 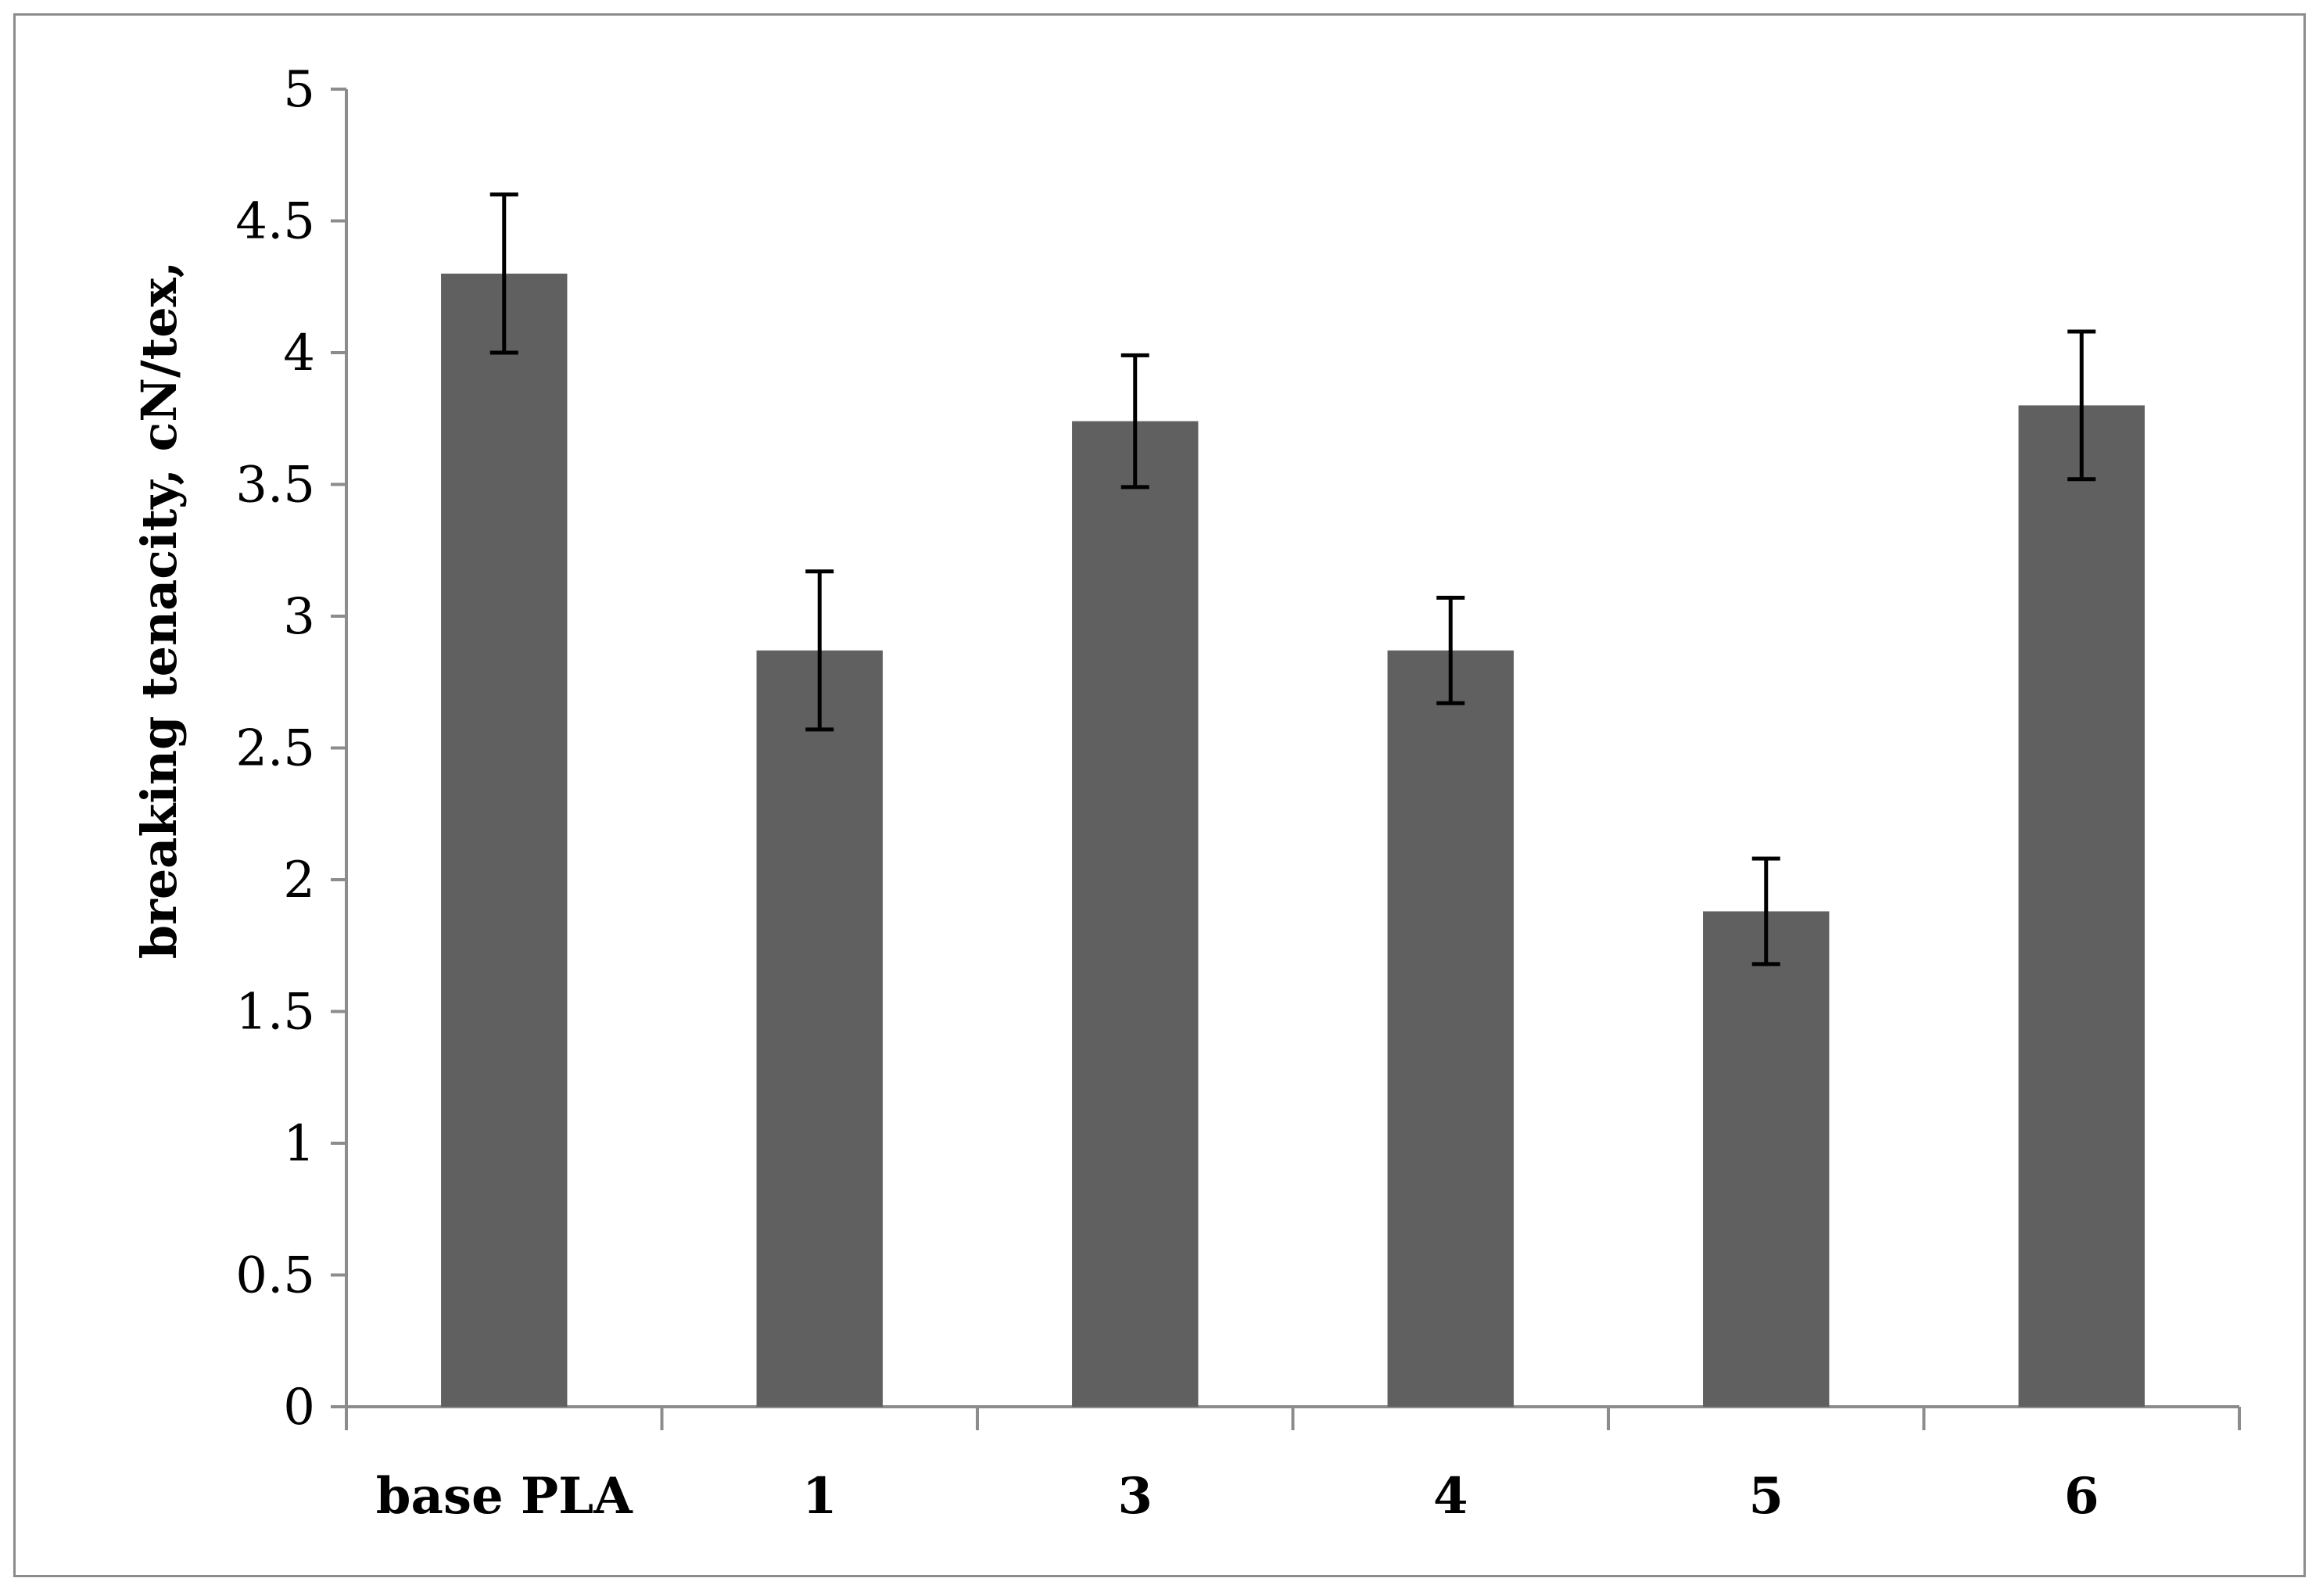 I want to click on y-tick-label: 4, so click(x=299, y=353).